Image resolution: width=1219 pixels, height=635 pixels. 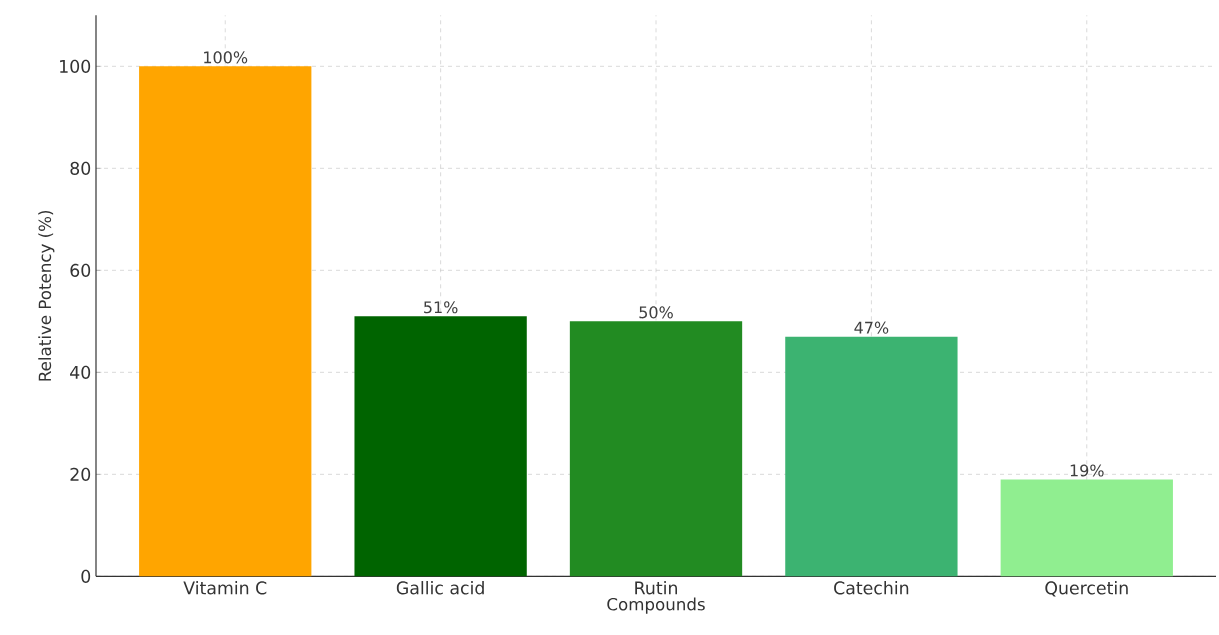 What do you see at coordinates (656, 312) in the screenshot?
I see `data-label: 50%` at bounding box center [656, 312].